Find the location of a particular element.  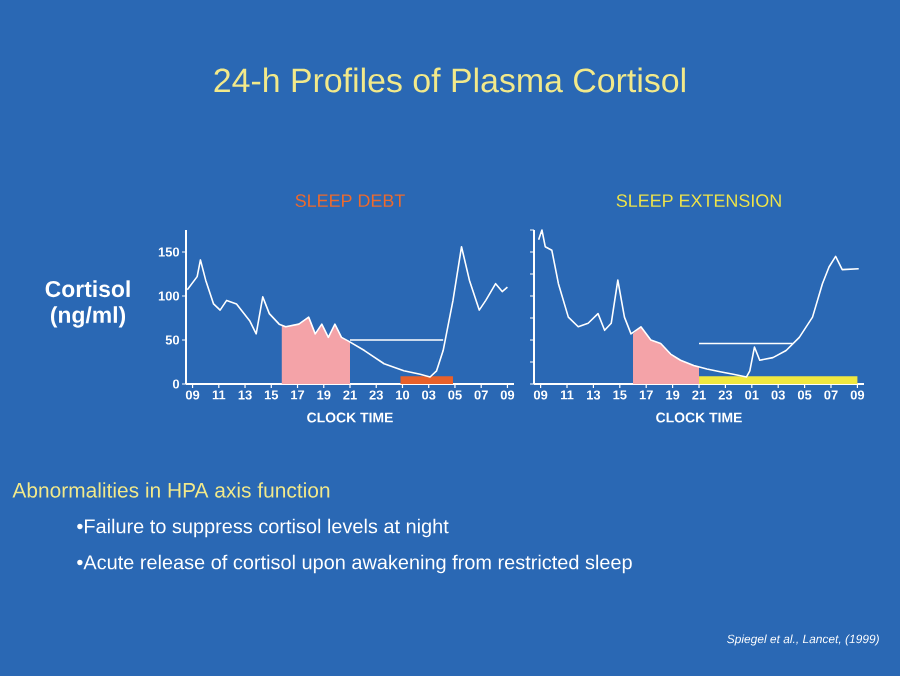

chart-title: 24-h Profiles of Plasma Cortisol is located at coordinates (449, 80).